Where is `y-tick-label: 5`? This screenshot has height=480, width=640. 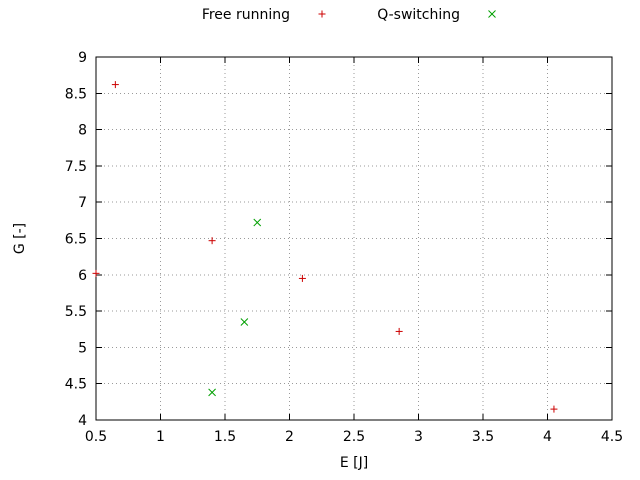
y-tick-label: 5 is located at coordinates (82, 348).